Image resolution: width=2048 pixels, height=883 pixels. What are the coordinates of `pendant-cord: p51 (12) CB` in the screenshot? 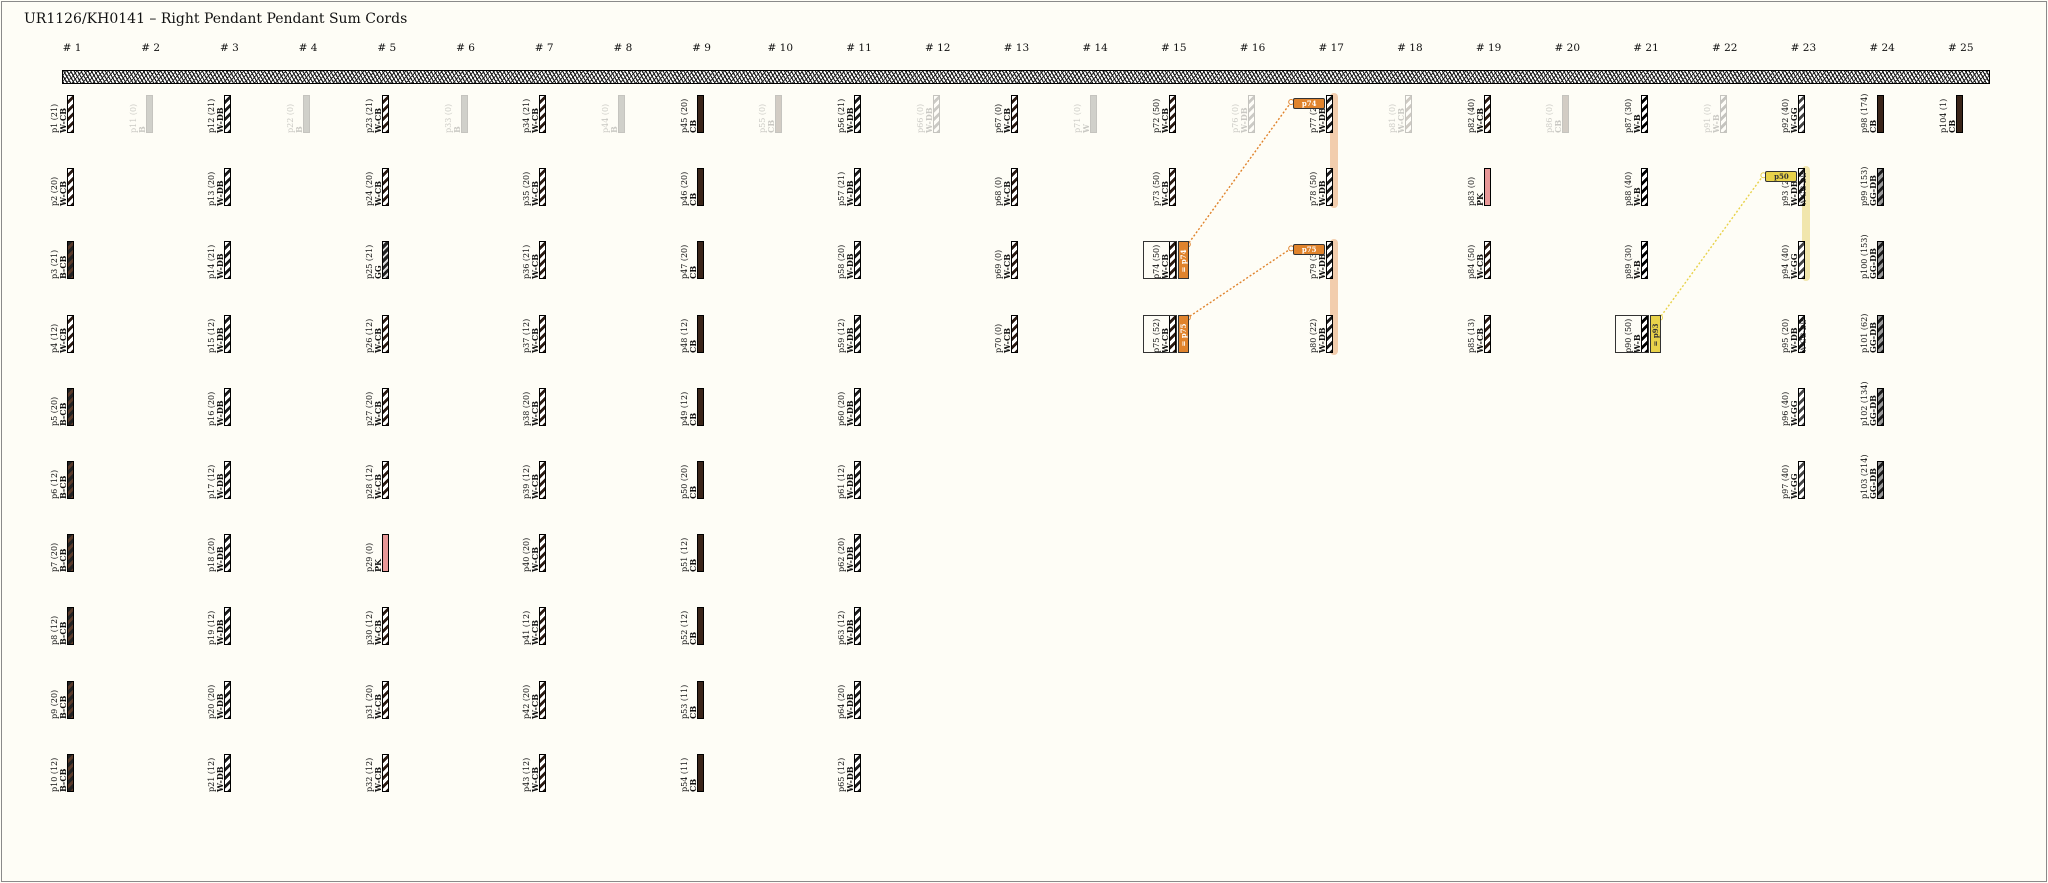 It's located at (699, 554).